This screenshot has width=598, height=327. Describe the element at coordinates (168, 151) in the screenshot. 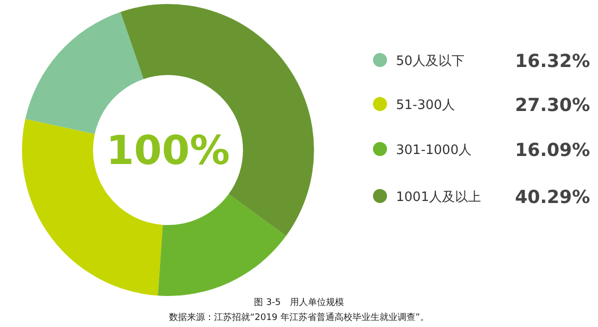

I see `text: 100%` at that location.